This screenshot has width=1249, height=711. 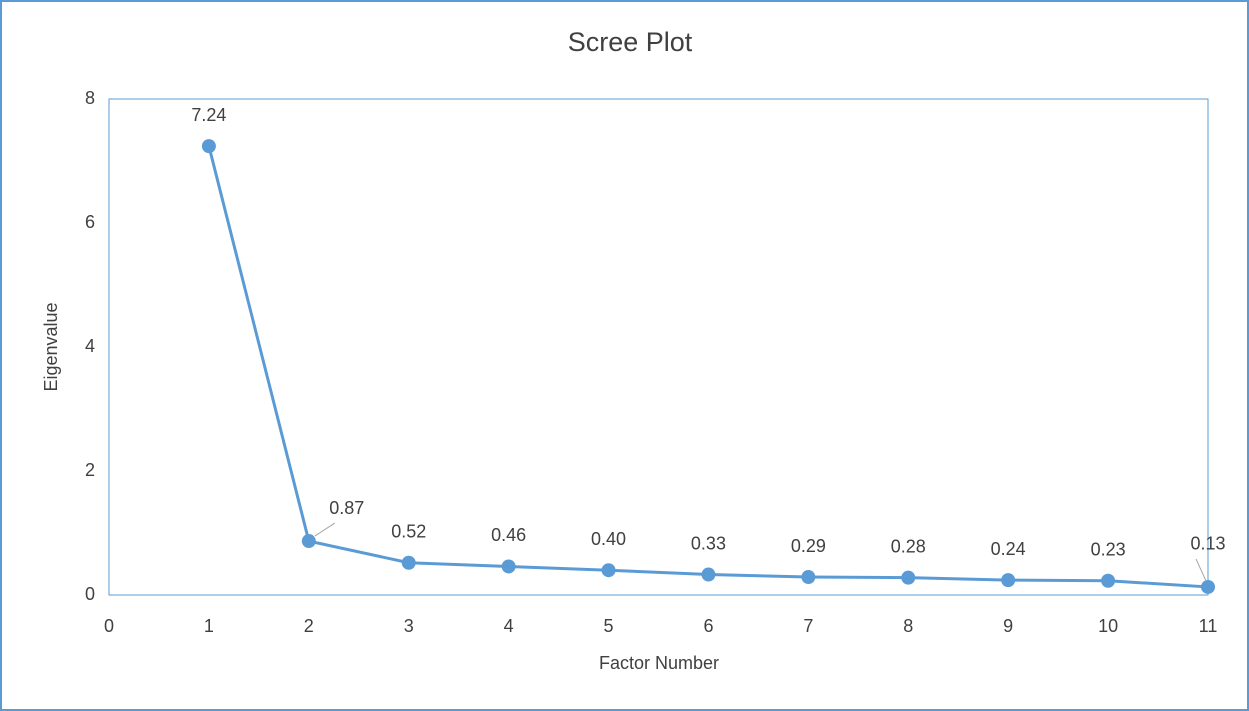 I want to click on x-tick-label: 3, so click(x=409, y=626).